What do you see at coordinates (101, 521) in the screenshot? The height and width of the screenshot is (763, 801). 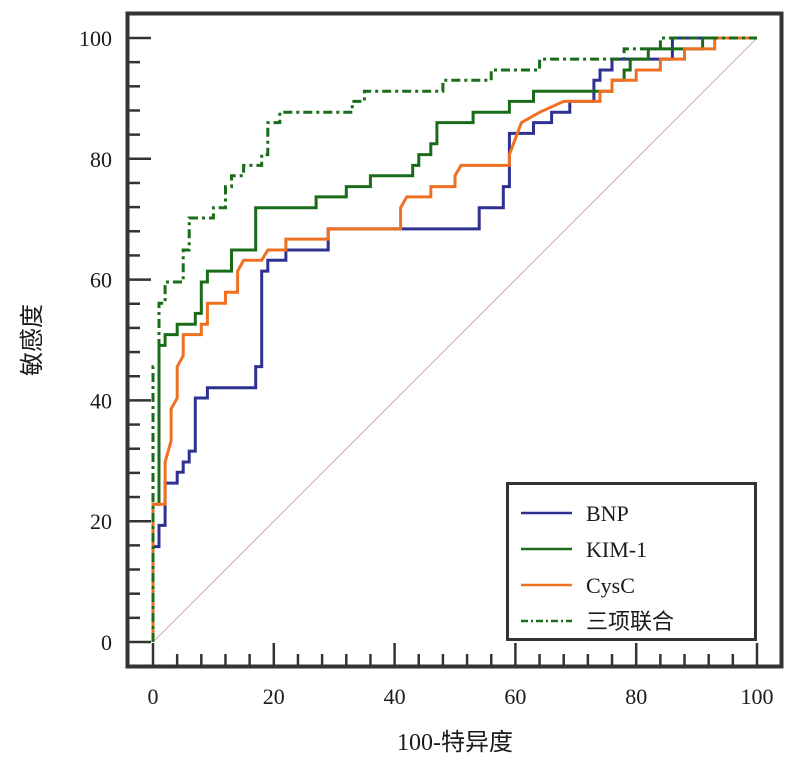 I see `y-tick-label: 20` at bounding box center [101, 521].